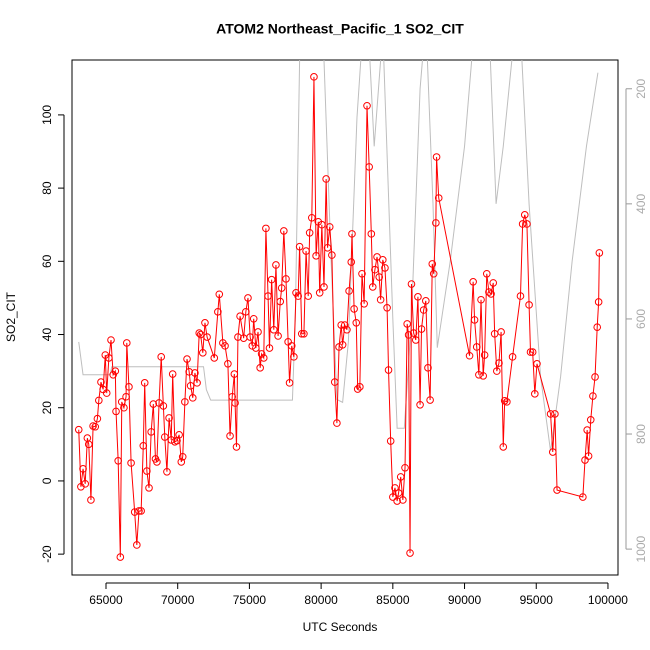 This screenshot has height=650, width=650. Describe the element at coordinates (641, 548) in the screenshot. I see `y2-tick-label: 1000` at that location.